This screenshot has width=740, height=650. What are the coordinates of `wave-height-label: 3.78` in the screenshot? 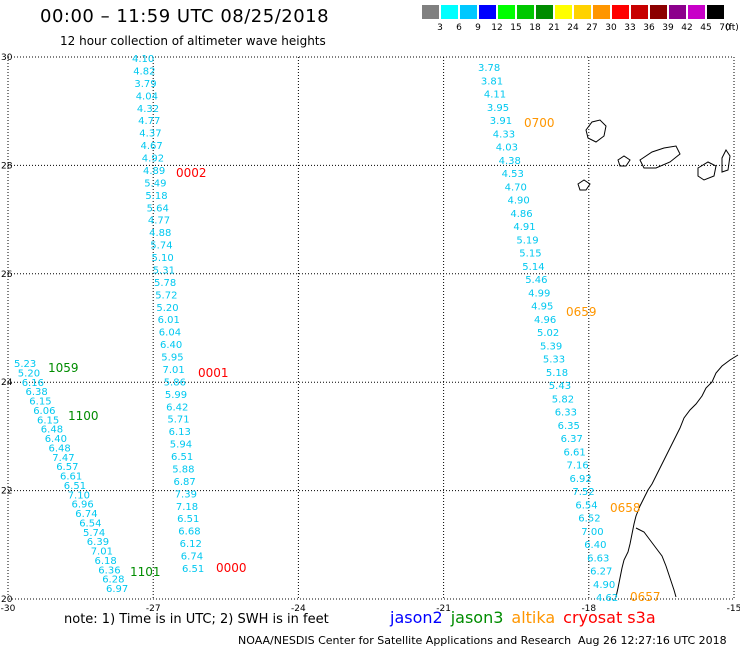 It's located at (489, 68).